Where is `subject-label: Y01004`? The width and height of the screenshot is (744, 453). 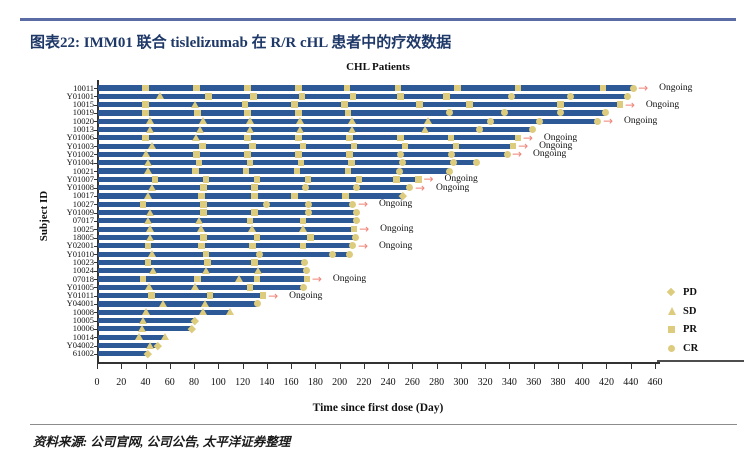 subject-label: Y01004 is located at coordinates (80, 162).